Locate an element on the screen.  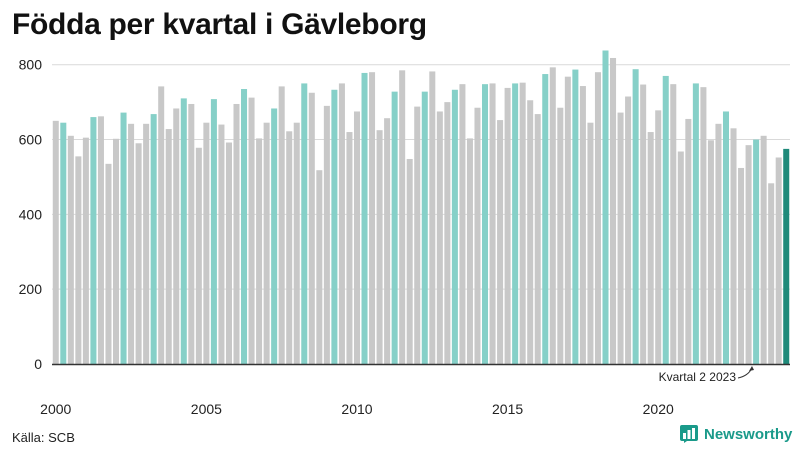
y-tick-label: 0 is located at coordinates (38, 364).